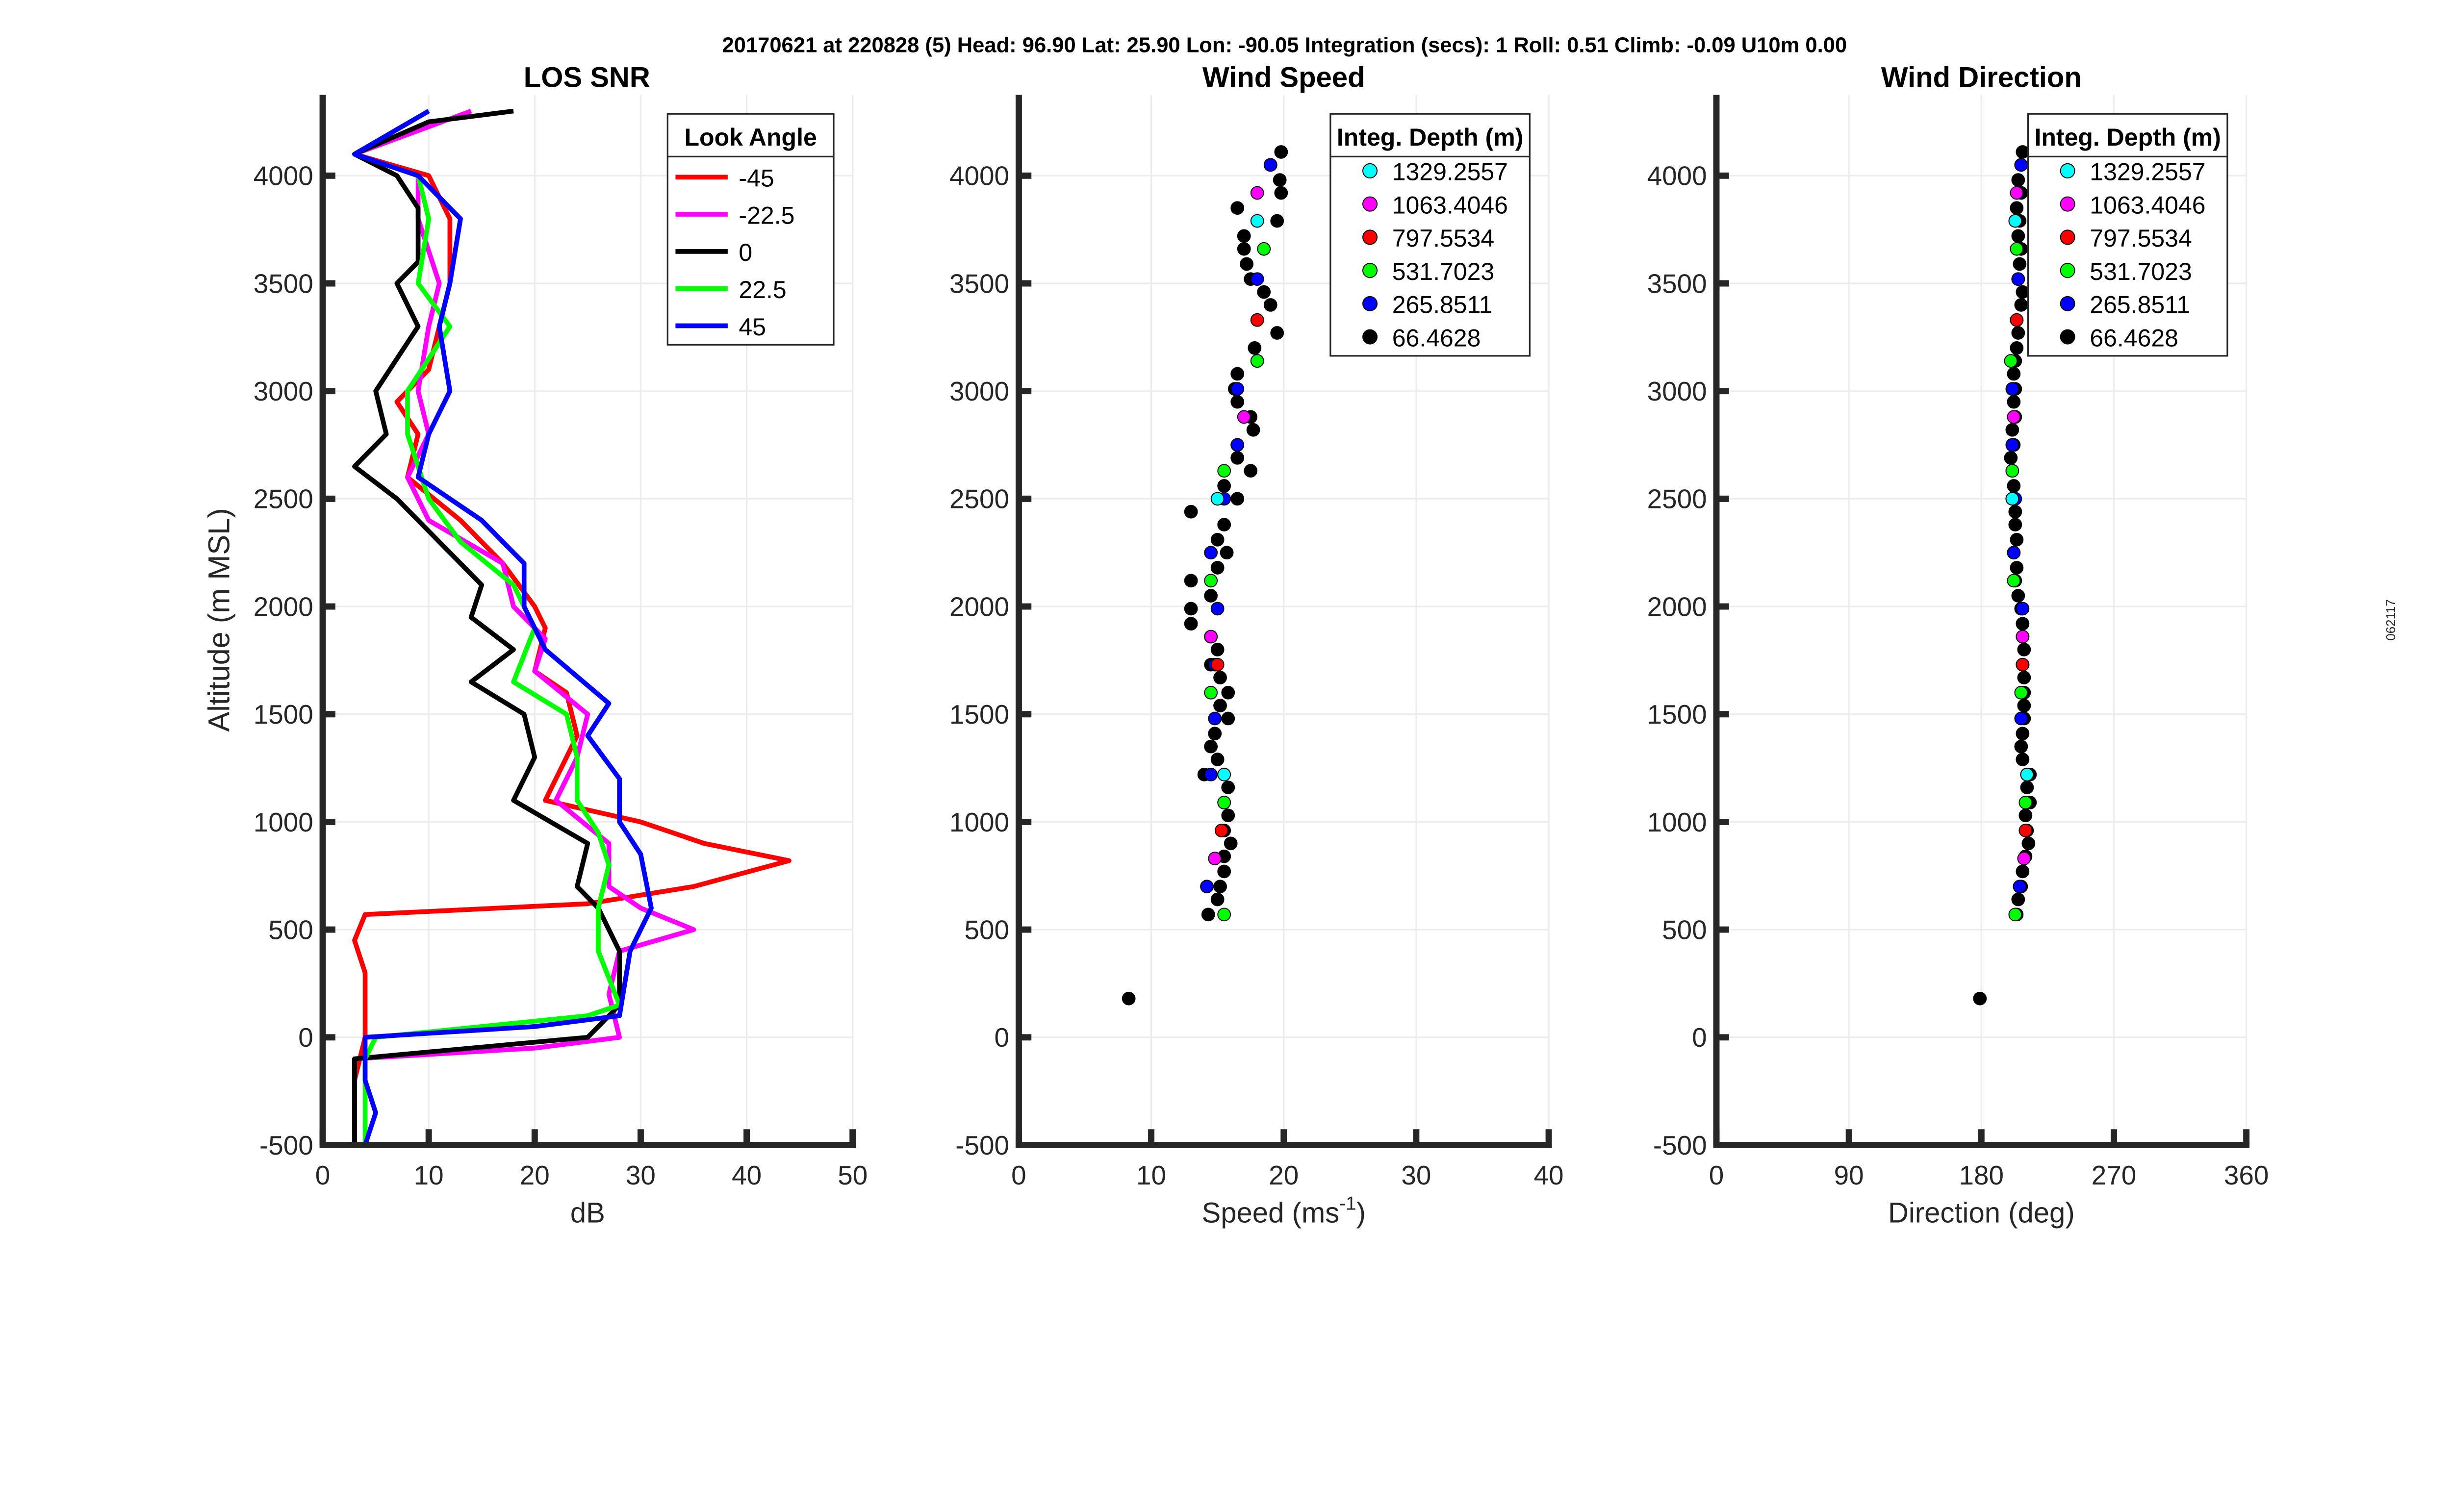  Describe the element at coordinates (979, 176) in the screenshot. I see `y-tick-label: 4000` at that location.